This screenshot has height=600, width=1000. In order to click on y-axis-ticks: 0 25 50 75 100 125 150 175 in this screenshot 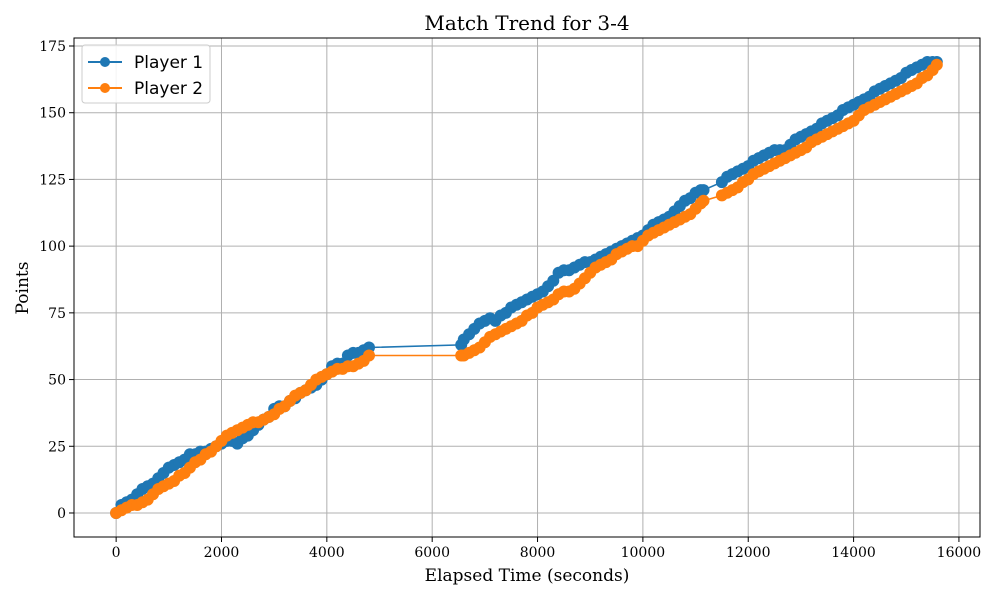, I will do `click(56, 280)`.